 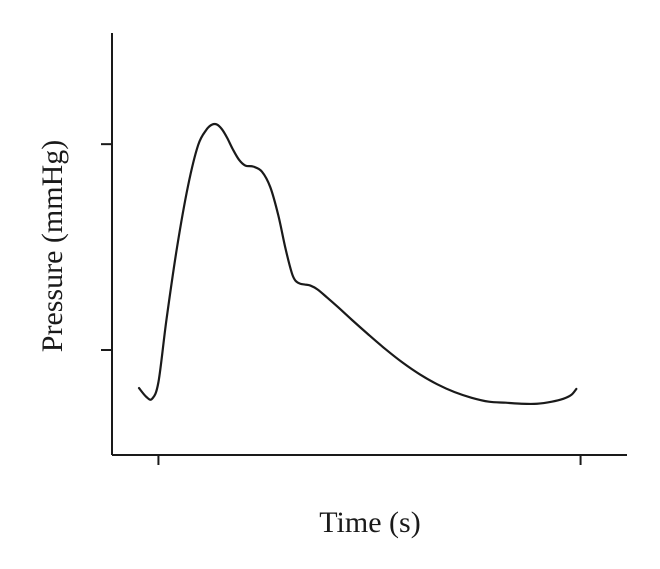 I want to click on x-axis-label: Time (s), so click(x=369, y=522).